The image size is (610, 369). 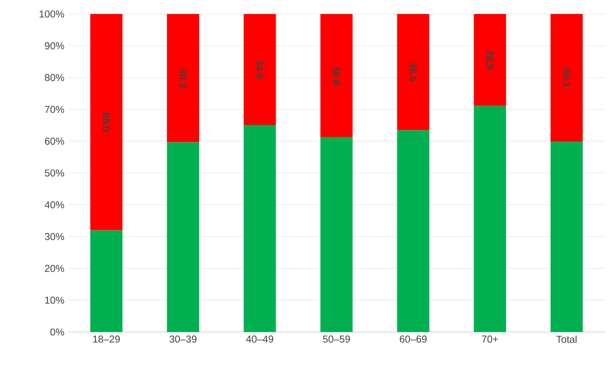 What do you see at coordinates (54, 268) in the screenshot?
I see `y-tick-label: 20%` at bounding box center [54, 268].